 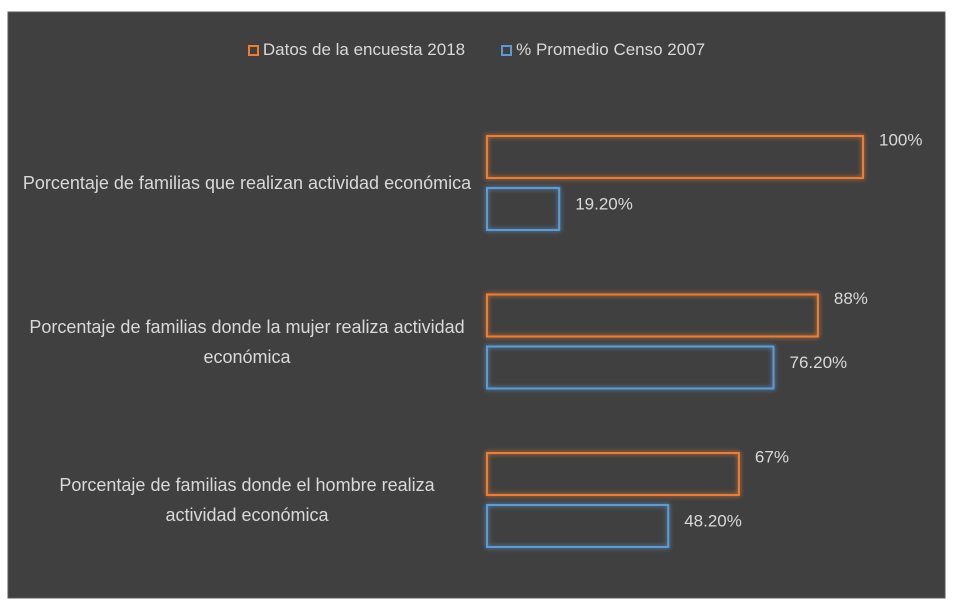 I want to click on legend-item: % Promedio Censo 2007, so click(x=603, y=50).